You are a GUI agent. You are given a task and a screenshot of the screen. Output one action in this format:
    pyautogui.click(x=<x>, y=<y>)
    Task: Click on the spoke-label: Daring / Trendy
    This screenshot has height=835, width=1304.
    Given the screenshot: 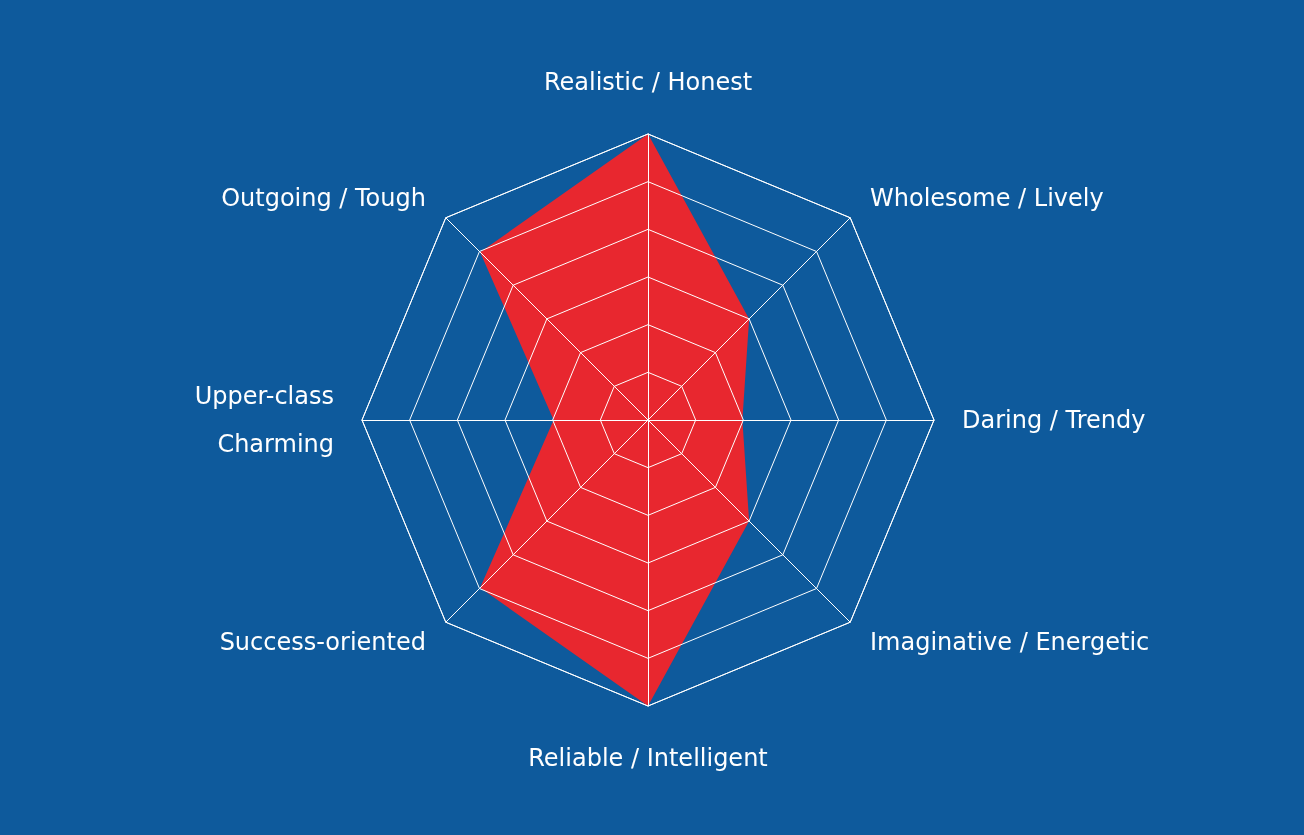 What is the action you would take?
    pyautogui.click(x=1054, y=420)
    